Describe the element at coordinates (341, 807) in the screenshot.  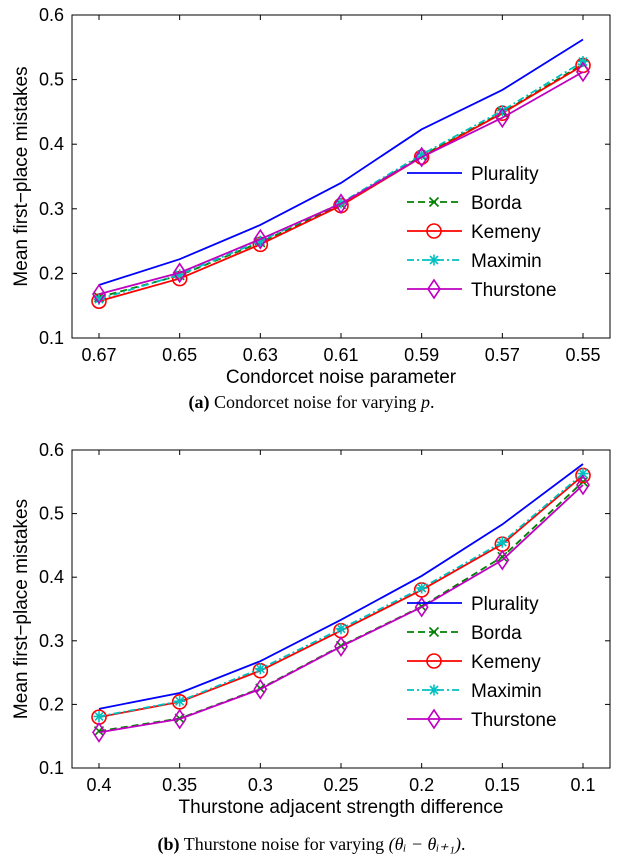
I see `x-axis-label: Thurstone adjacent strength difference` at that location.